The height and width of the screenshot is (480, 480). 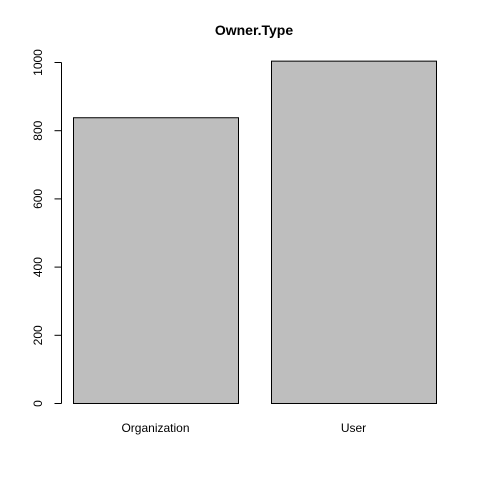 What do you see at coordinates (38, 403) in the screenshot?
I see `y-tick-label: 0` at bounding box center [38, 403].